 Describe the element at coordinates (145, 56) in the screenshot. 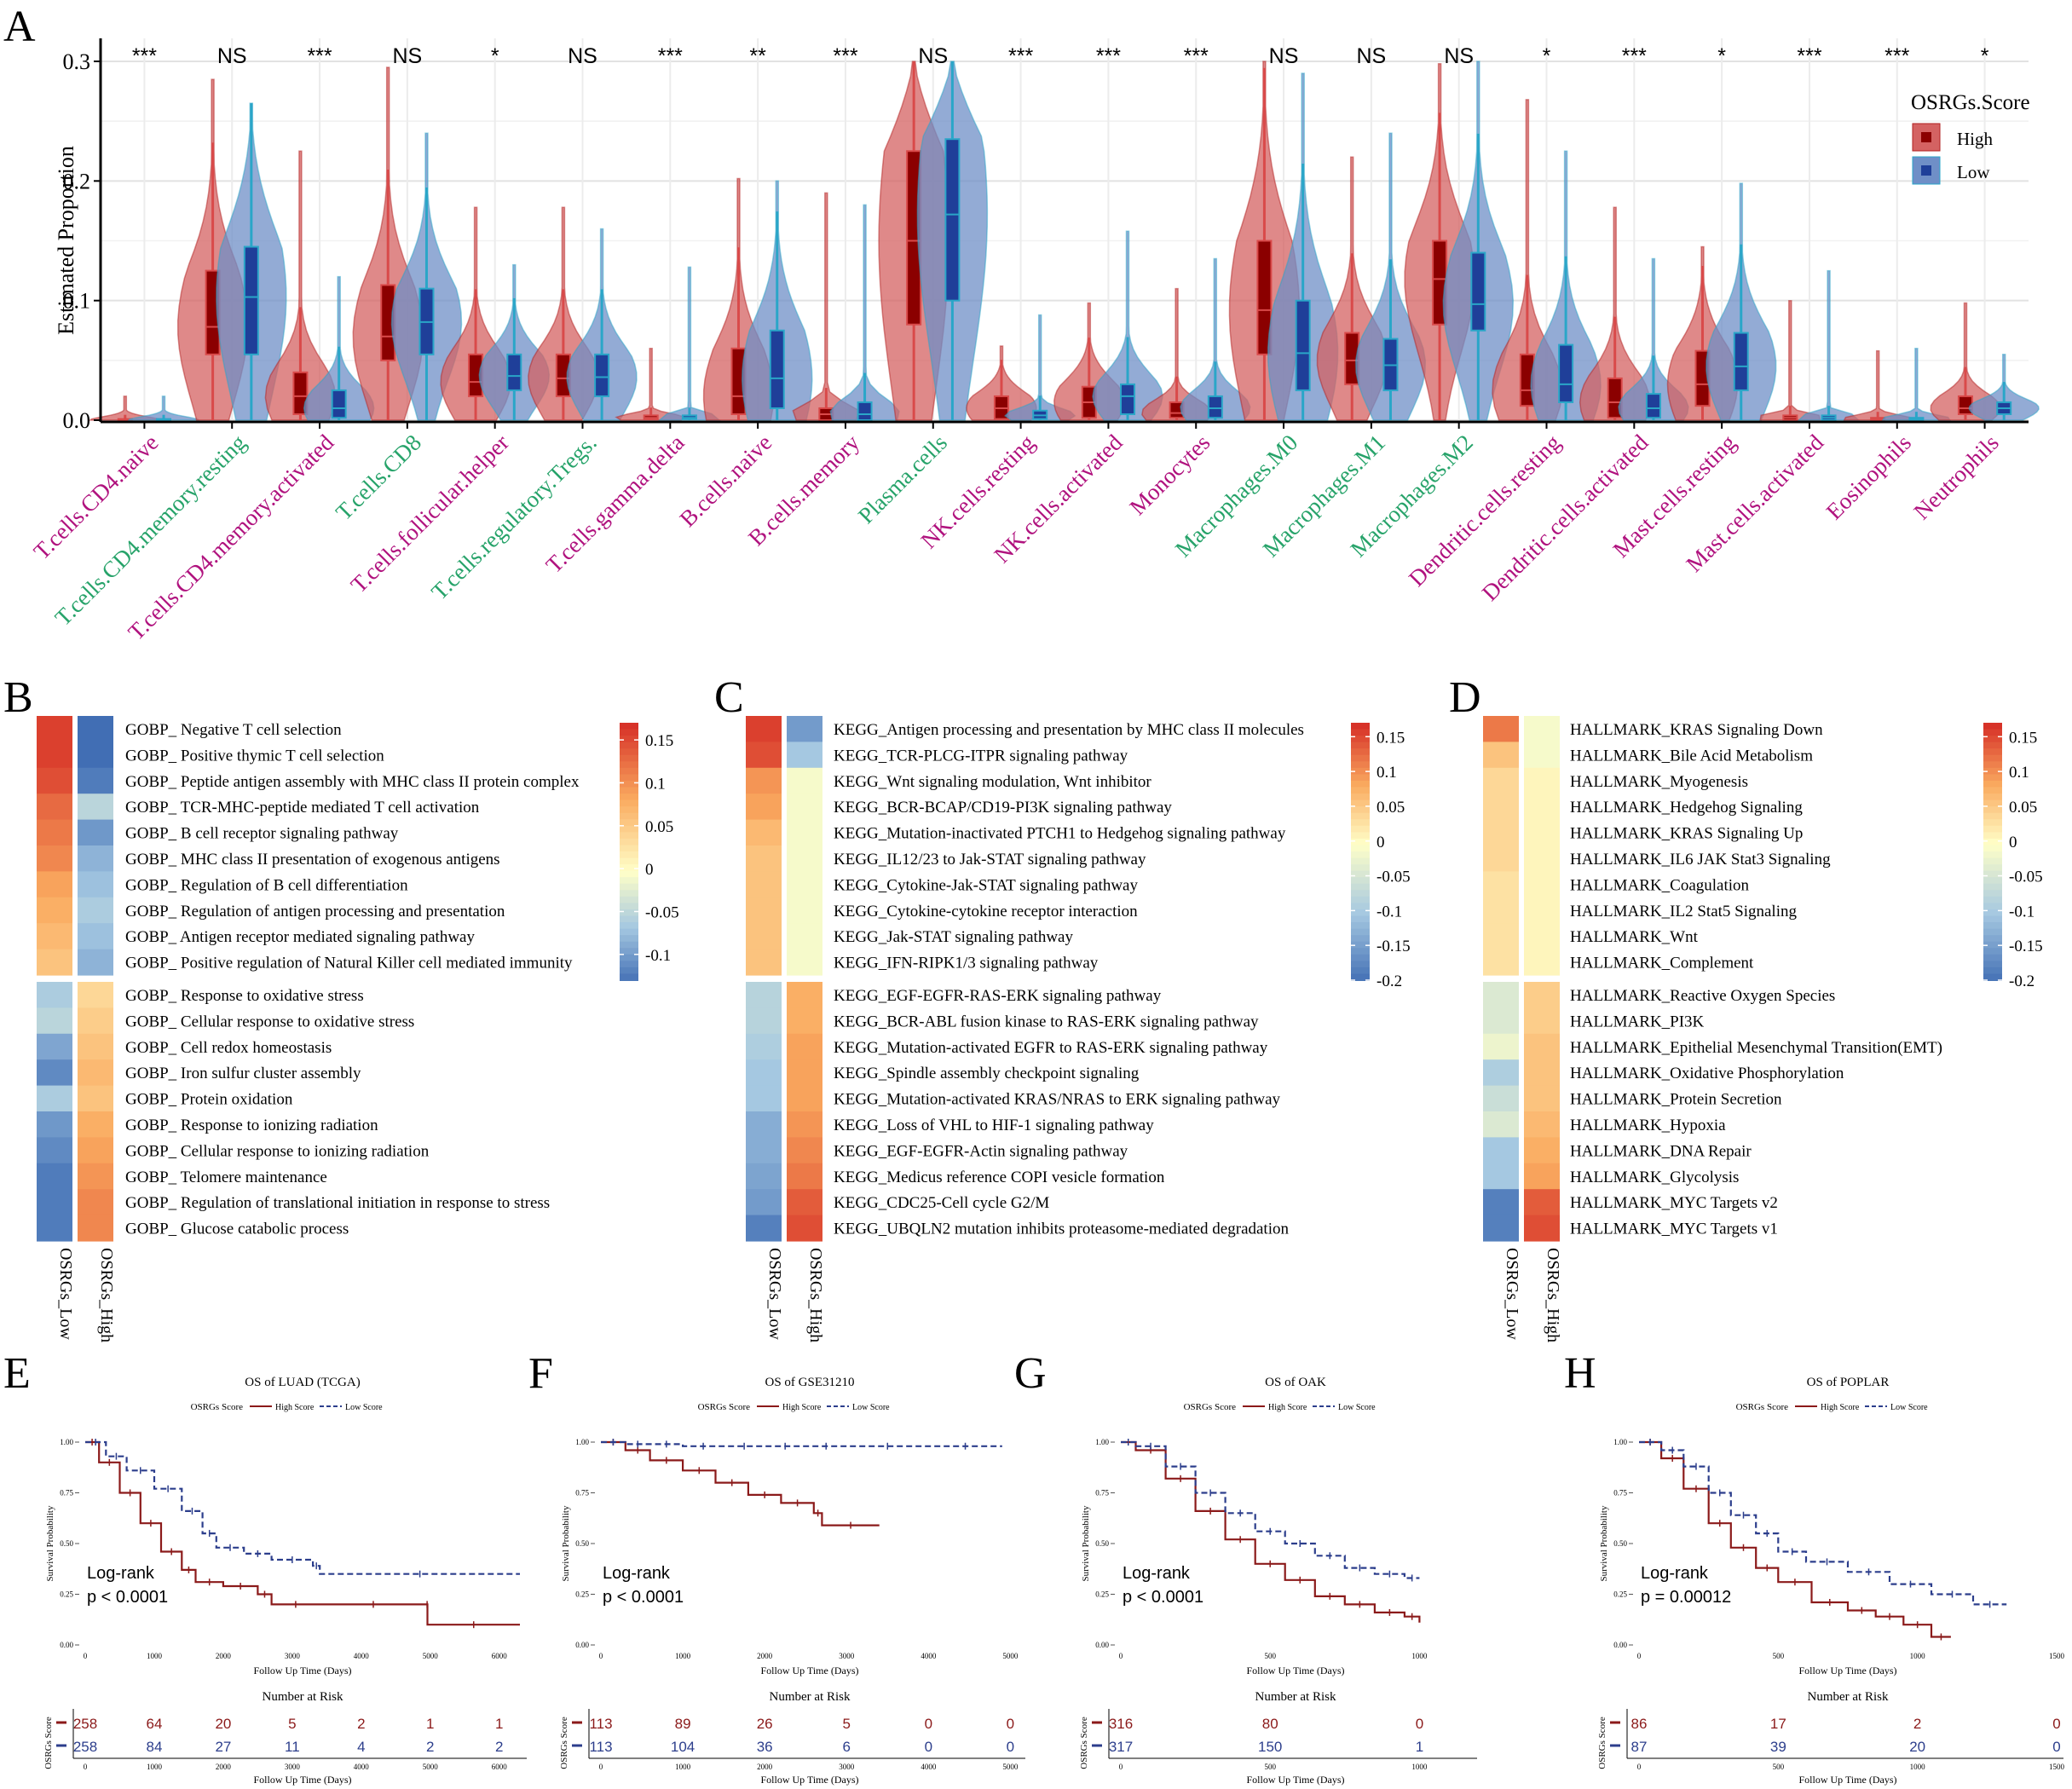

I see `significance-label: ***` at that location.